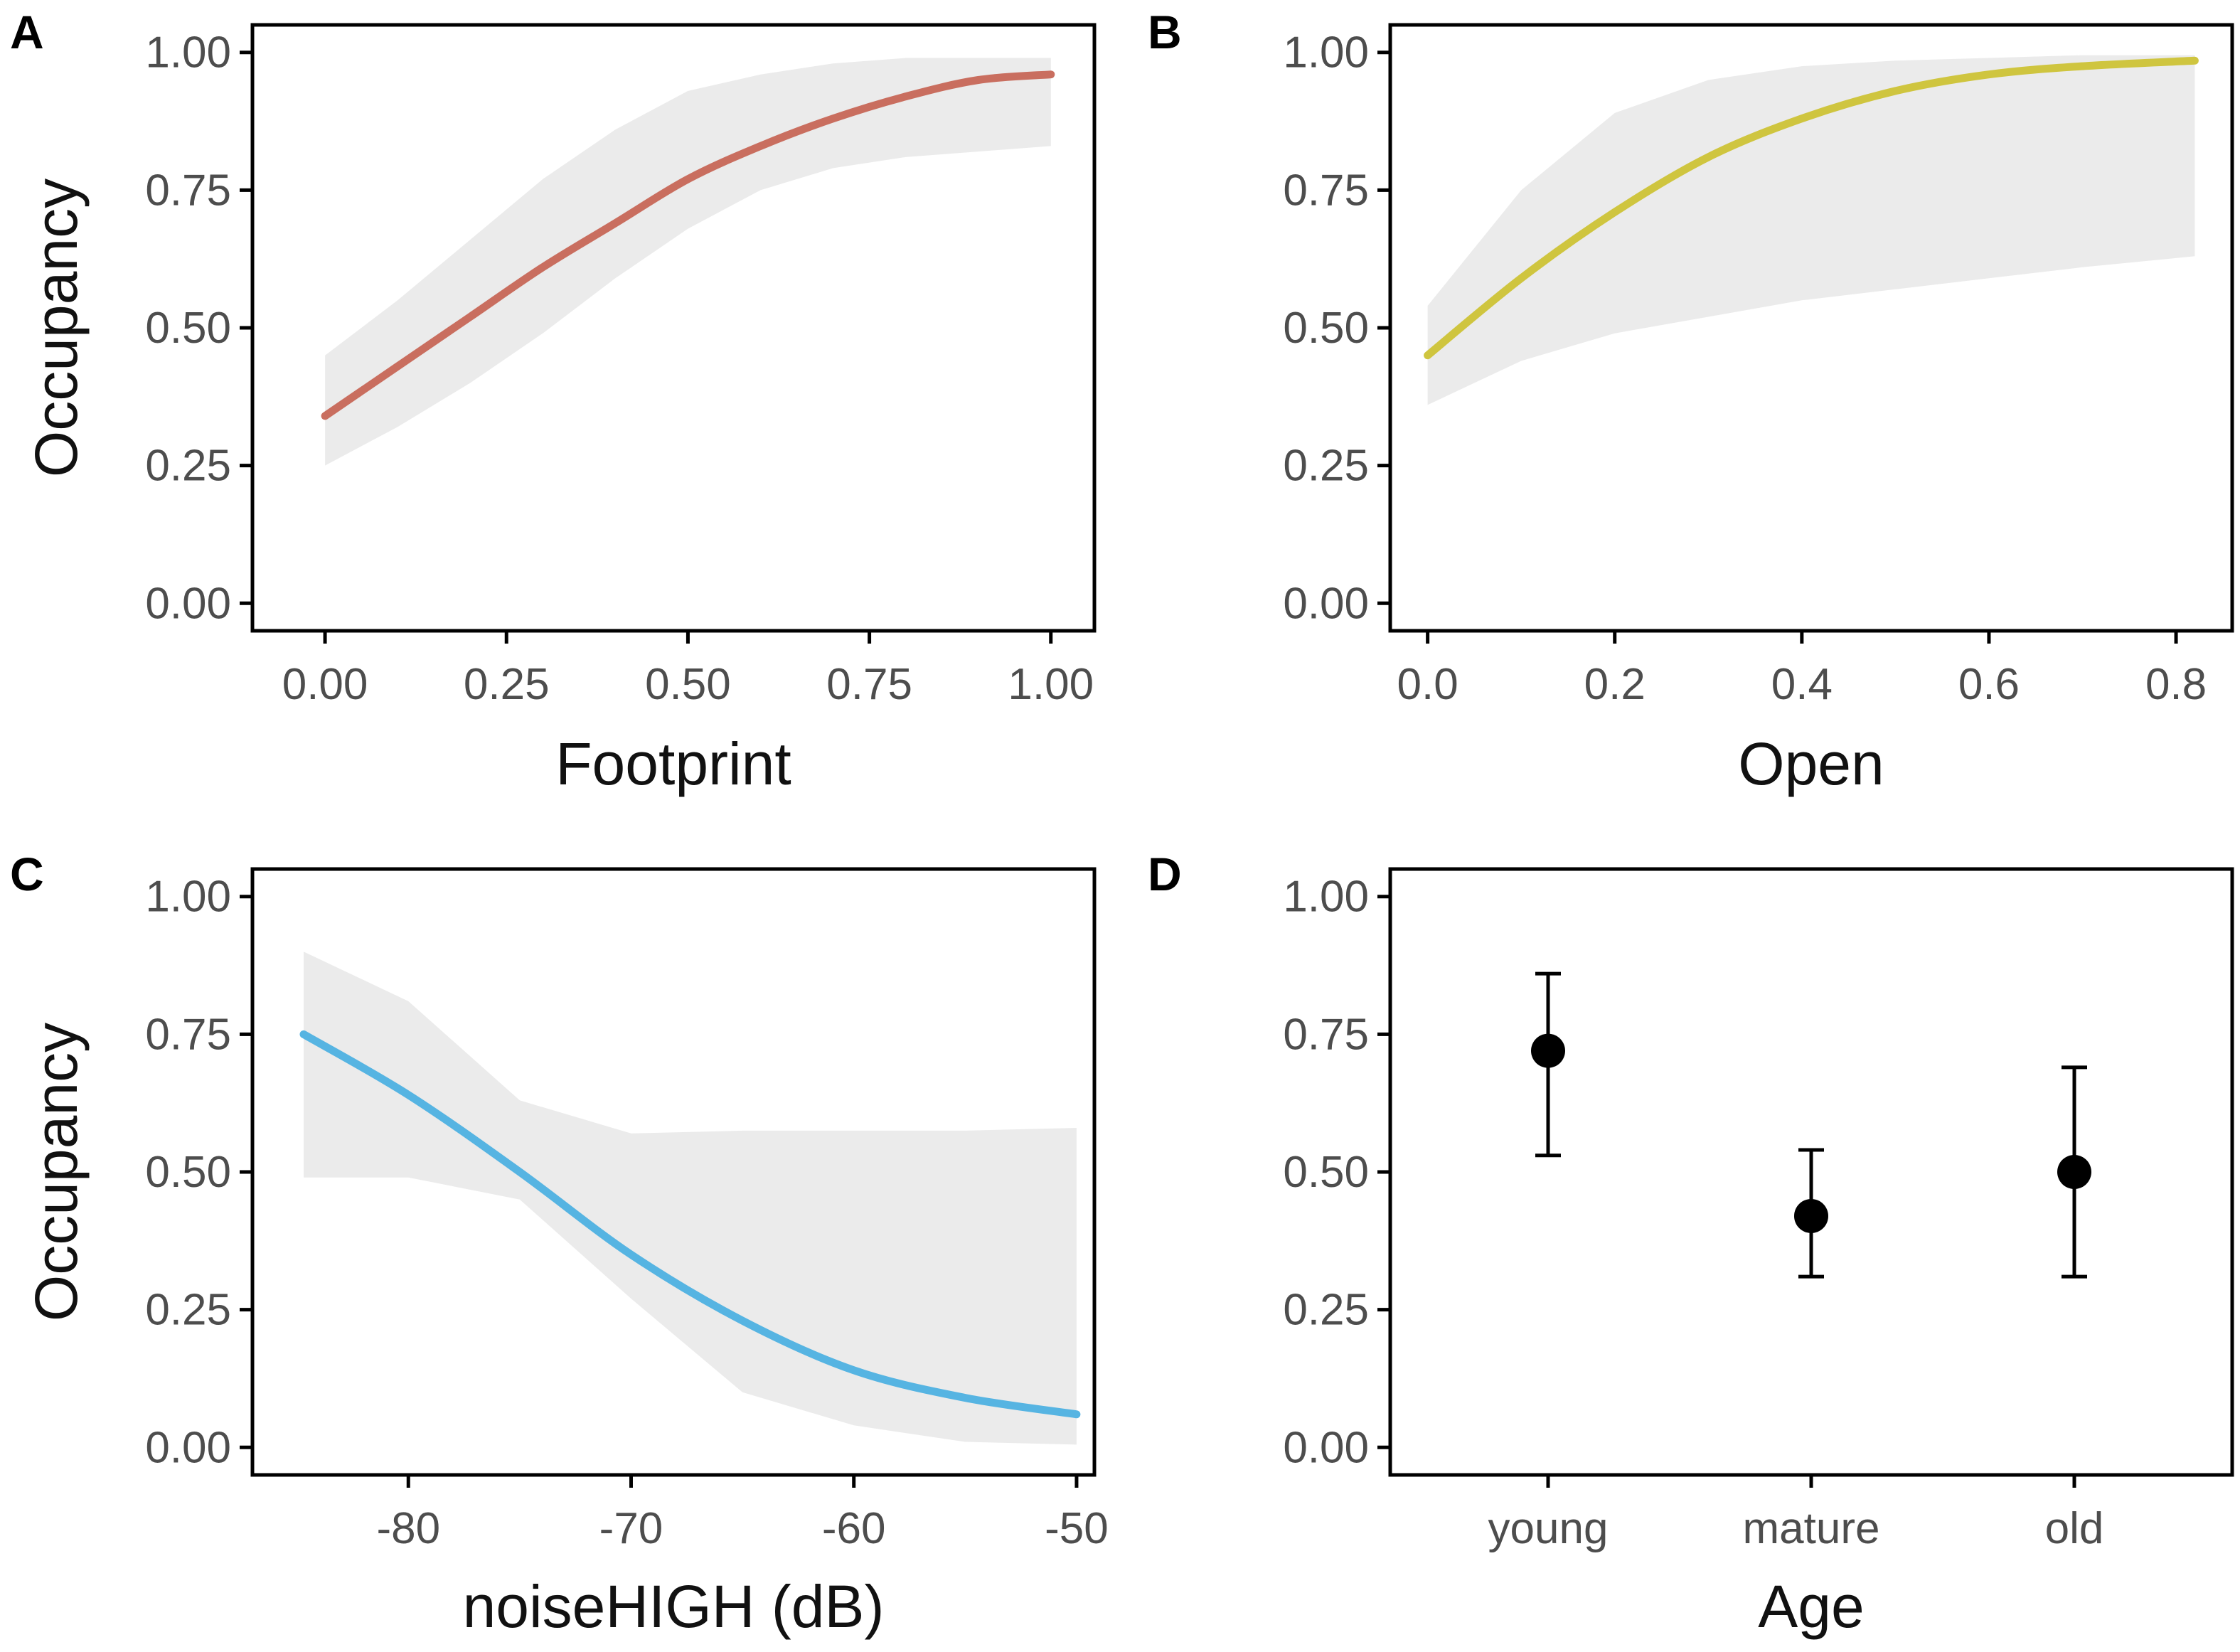 This screenshot has height=1652, width=2240. I want to click on panel-a-y-axis: 0.00 0.25 0.50 0.75 1.00, so click(198, 328).